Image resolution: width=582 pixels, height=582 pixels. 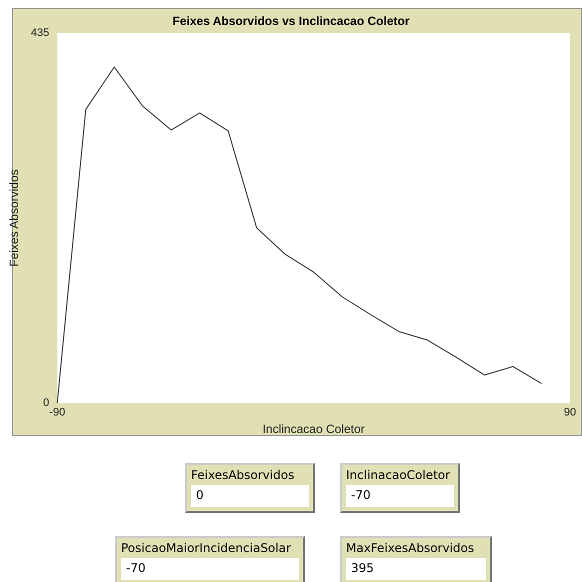 I want to click on text: MaxFeixesAbsorvidos, so click(x=411, y=548).